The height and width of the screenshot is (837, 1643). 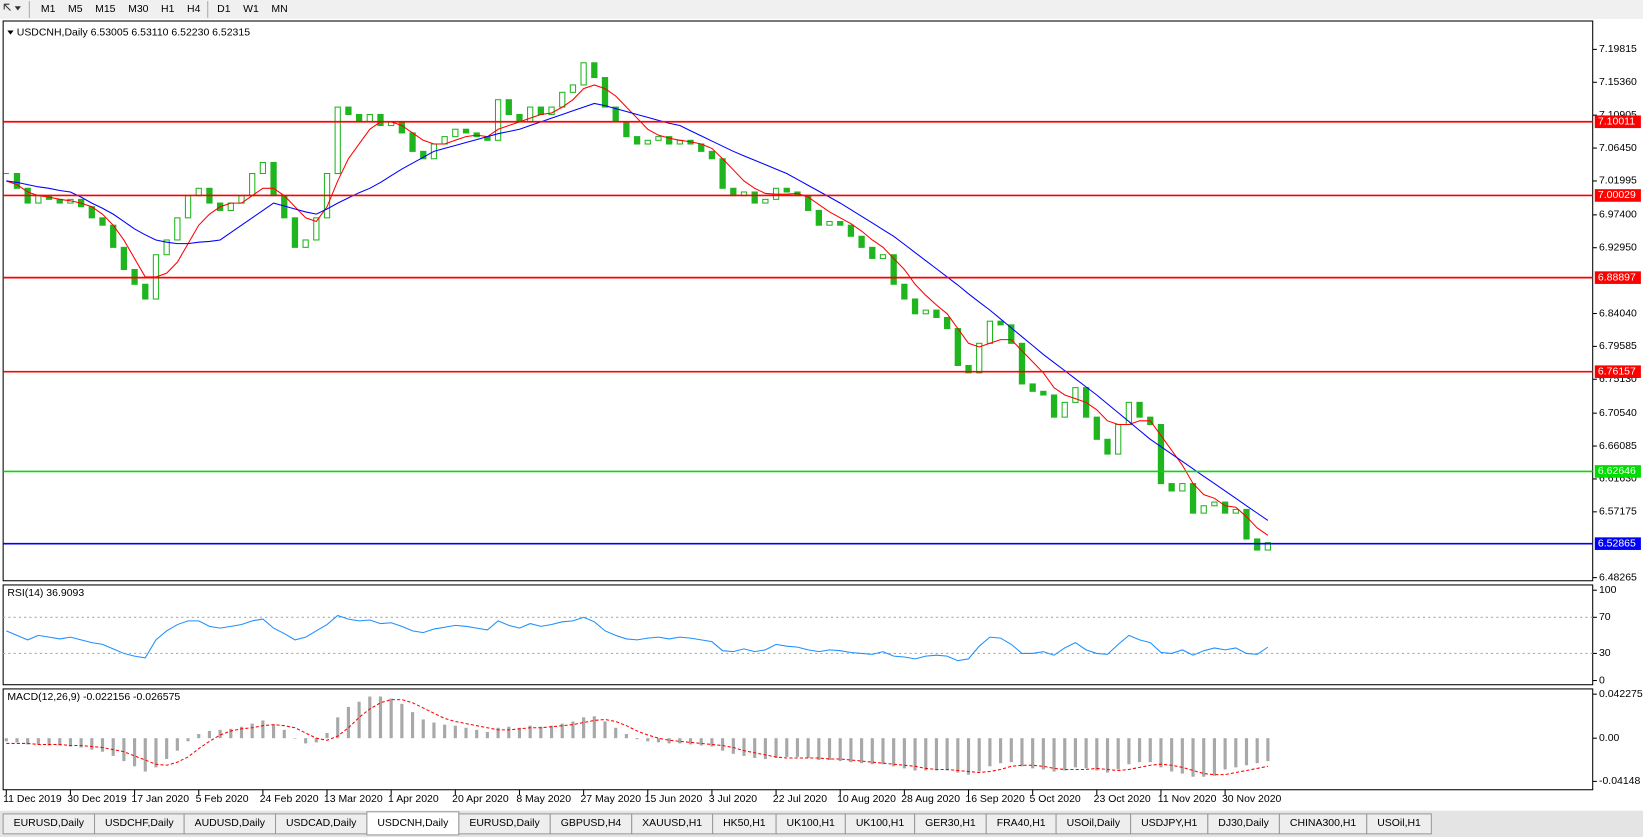 What do you see at coordinates (12, 7) in the screenshot?
I see `toolbar-icon` at bounding box center [12, 7].